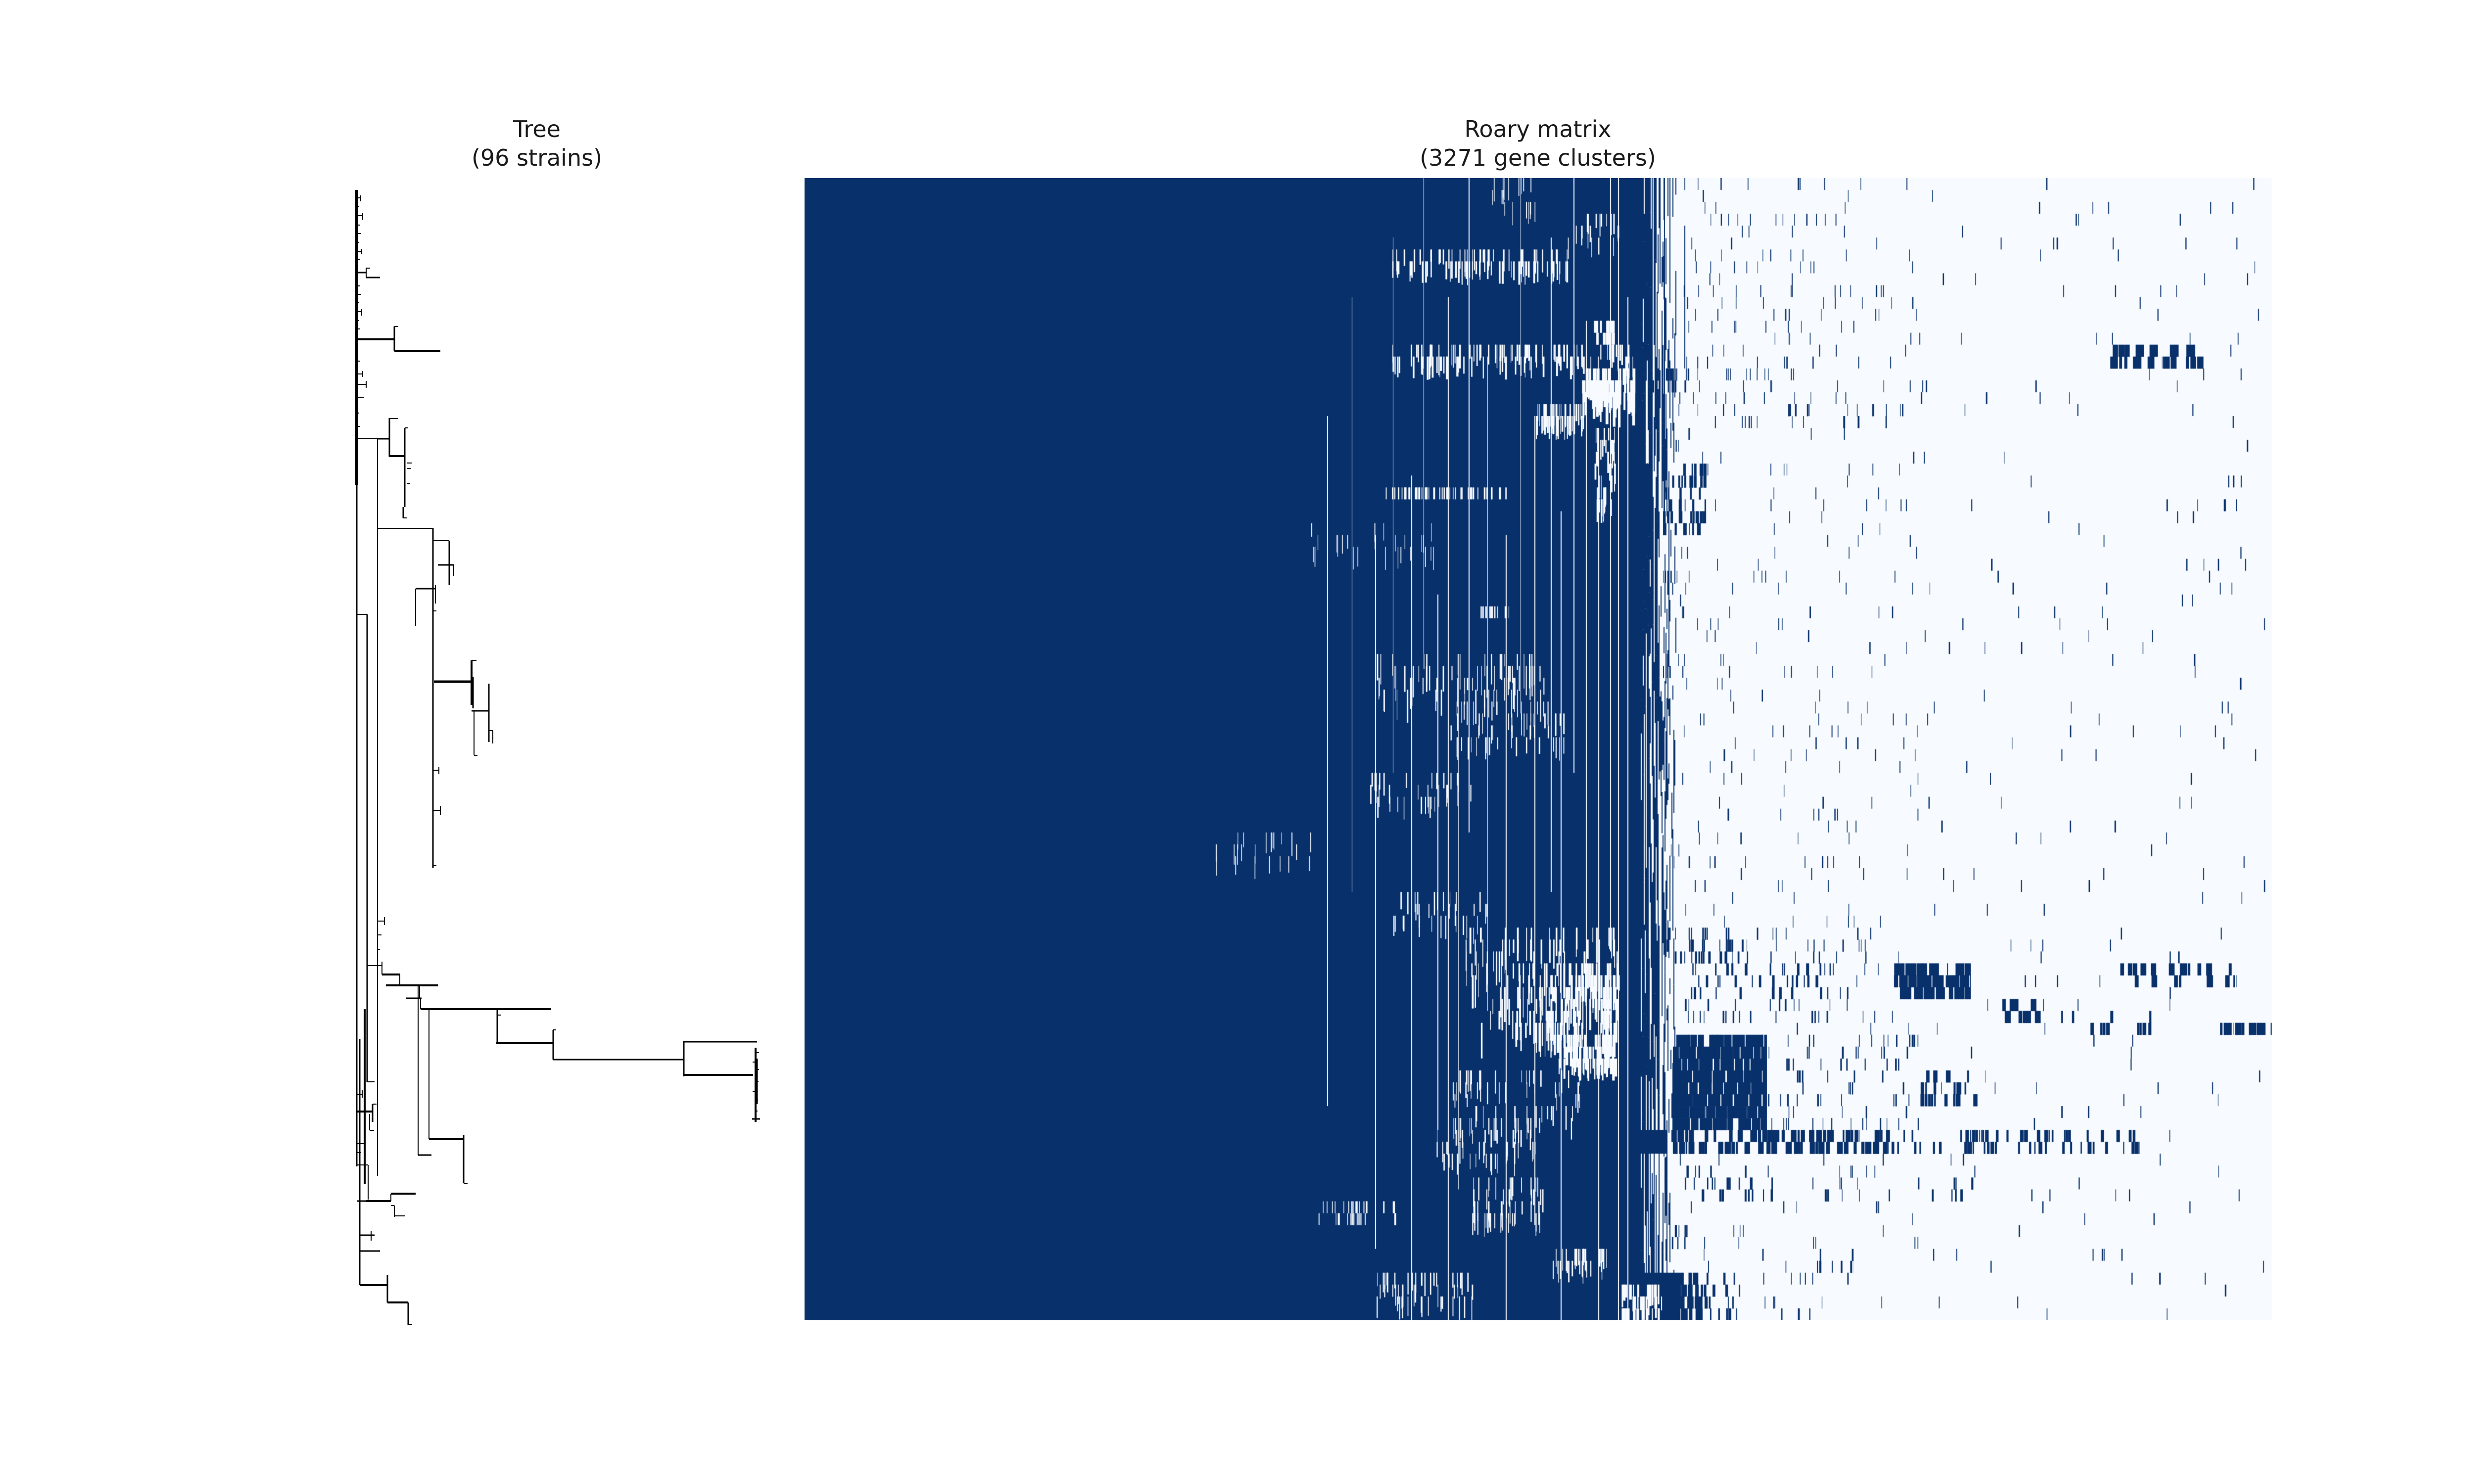 This screenshot has width=2474, height=1484. Describe the element at coordinates (537, 157) in the screenshot. I see `tree-title-line2: (96 strains)` at that location.